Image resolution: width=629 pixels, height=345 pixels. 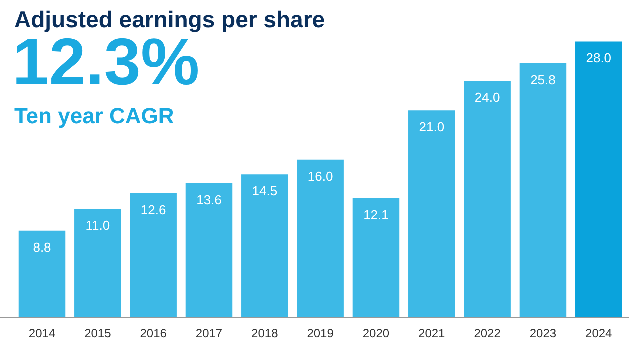 I want to click on x-tick-label: 2024, so click(x=599, y=333).